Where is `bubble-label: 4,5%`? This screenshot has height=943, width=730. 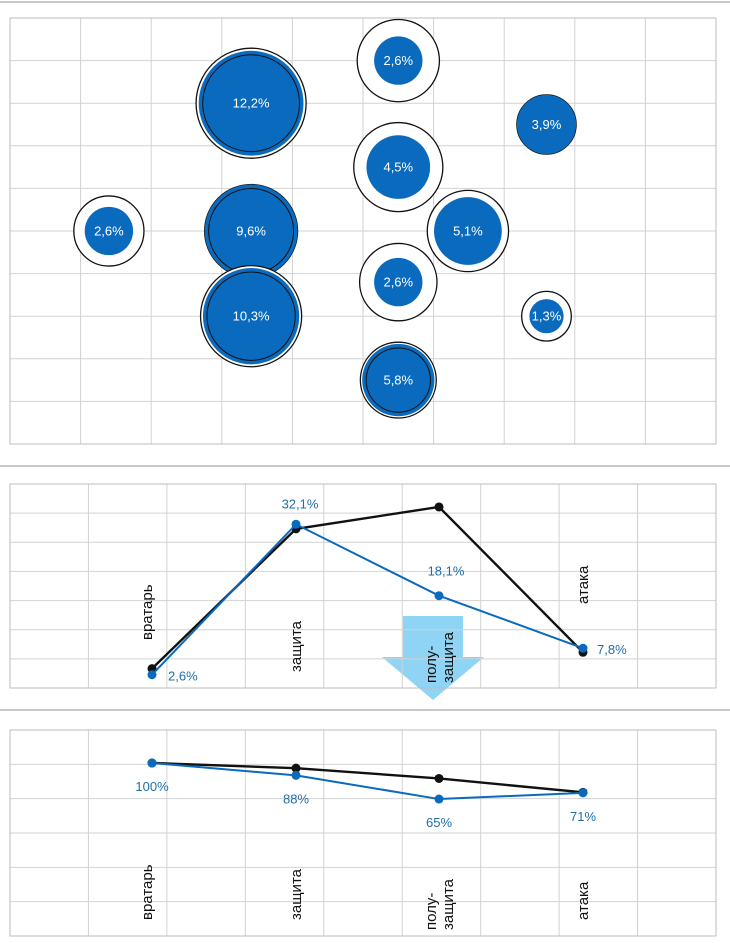 bubble-label: 4,5% is located at coordinates (398, 167).